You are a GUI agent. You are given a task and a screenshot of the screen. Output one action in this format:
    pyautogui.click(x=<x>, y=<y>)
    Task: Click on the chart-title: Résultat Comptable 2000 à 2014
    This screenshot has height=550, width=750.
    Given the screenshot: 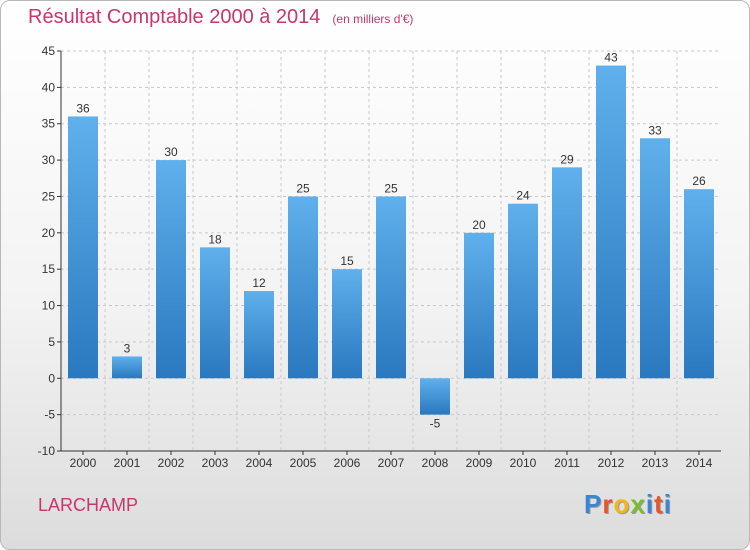 What is the action you would take?
    pyautogui.click(x=174, y=17)
    